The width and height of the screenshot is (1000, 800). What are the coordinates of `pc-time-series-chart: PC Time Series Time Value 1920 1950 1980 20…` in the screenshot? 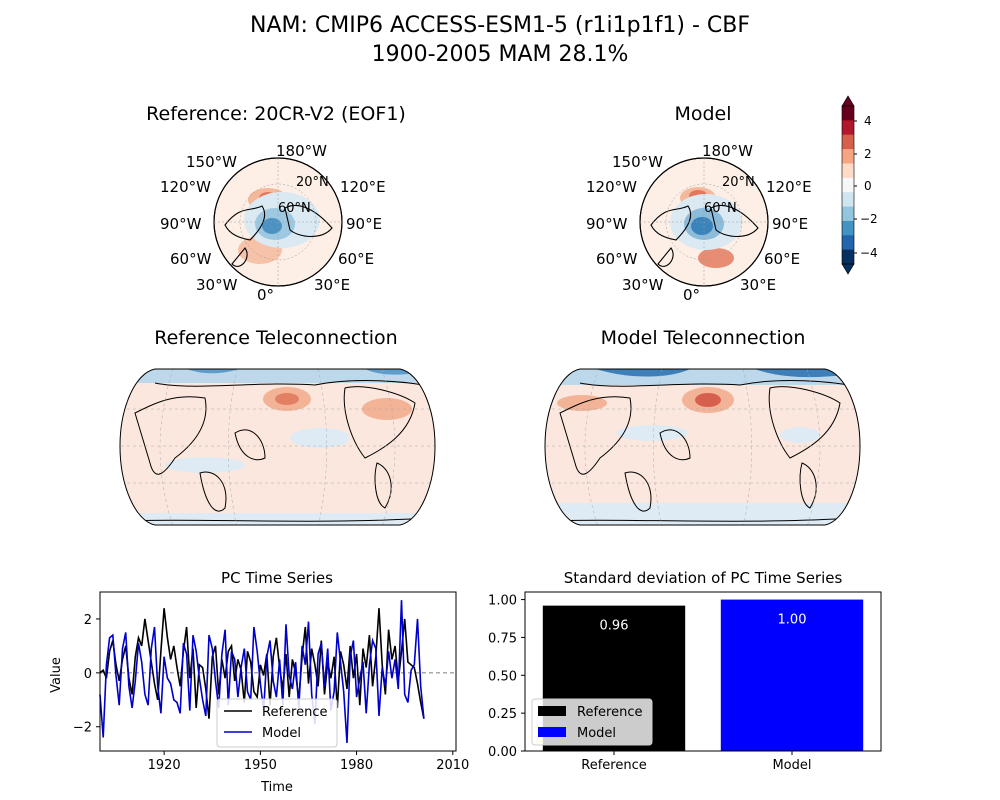 It's located at (259, 682).